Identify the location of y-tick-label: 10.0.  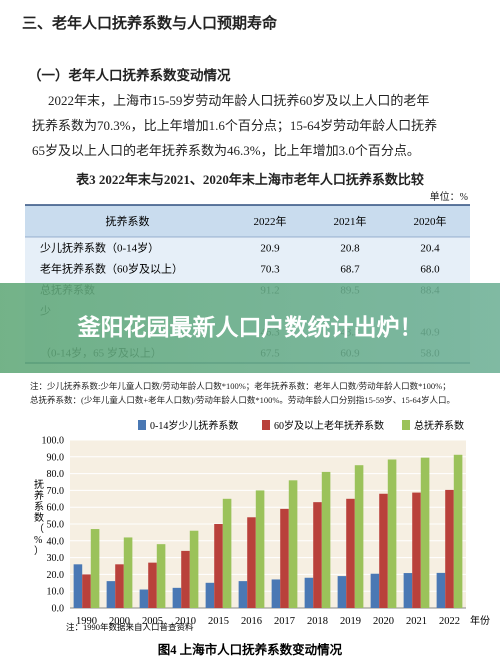
(56, 592).